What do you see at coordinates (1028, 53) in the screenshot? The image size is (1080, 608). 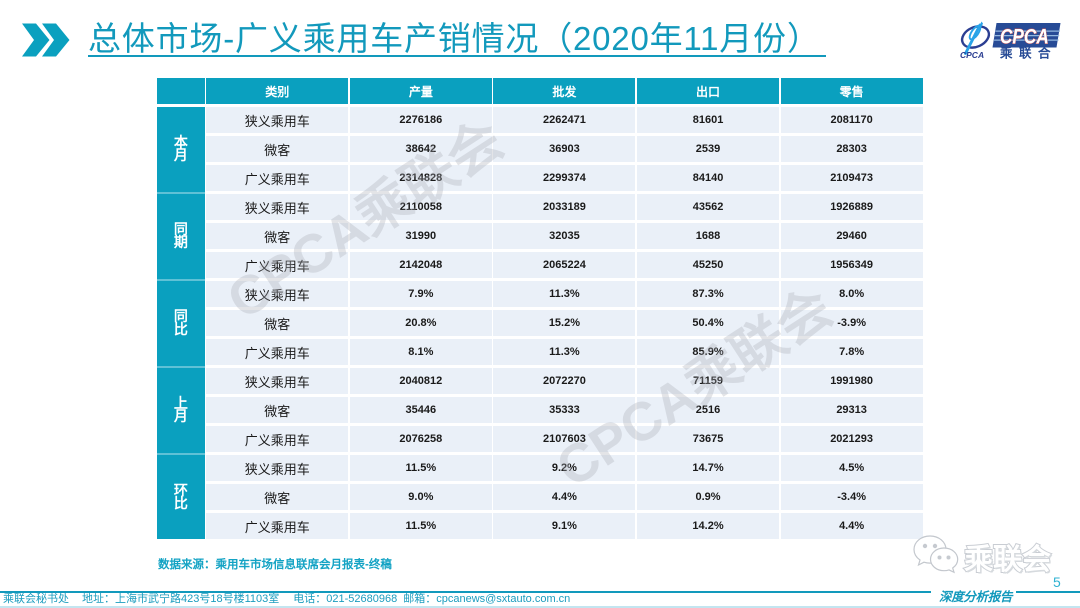 I see `svg-text: 乘联合` at bounding box center [1028, 53].